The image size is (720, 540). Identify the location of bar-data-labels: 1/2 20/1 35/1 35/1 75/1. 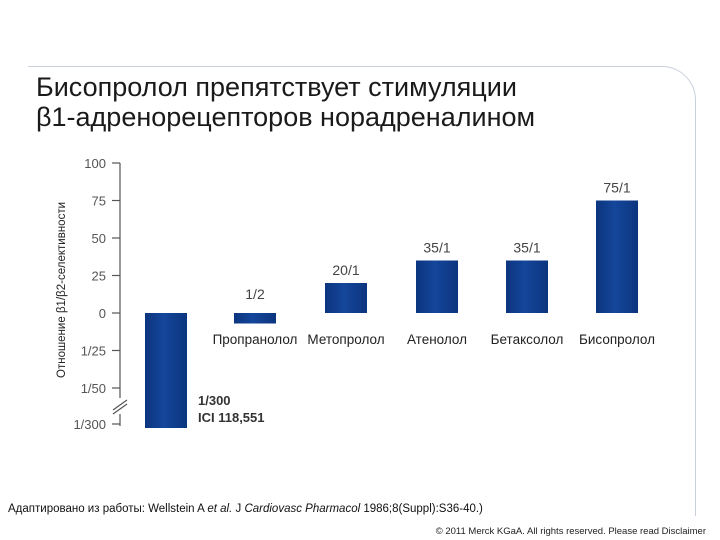
(438, 241).